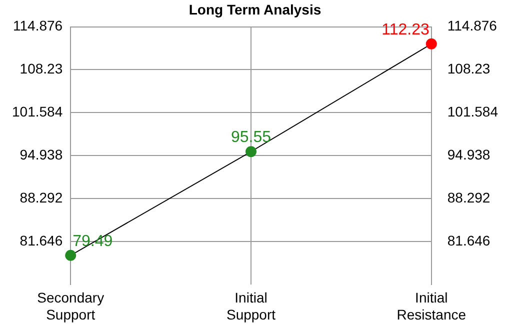 Image resolution: width=510 pixels, height=330 pixels. What do you see at coordinates (468, 240) in the screenshot?
I see `y2-tick-label: 81.646` at bounding box center [468, 240].